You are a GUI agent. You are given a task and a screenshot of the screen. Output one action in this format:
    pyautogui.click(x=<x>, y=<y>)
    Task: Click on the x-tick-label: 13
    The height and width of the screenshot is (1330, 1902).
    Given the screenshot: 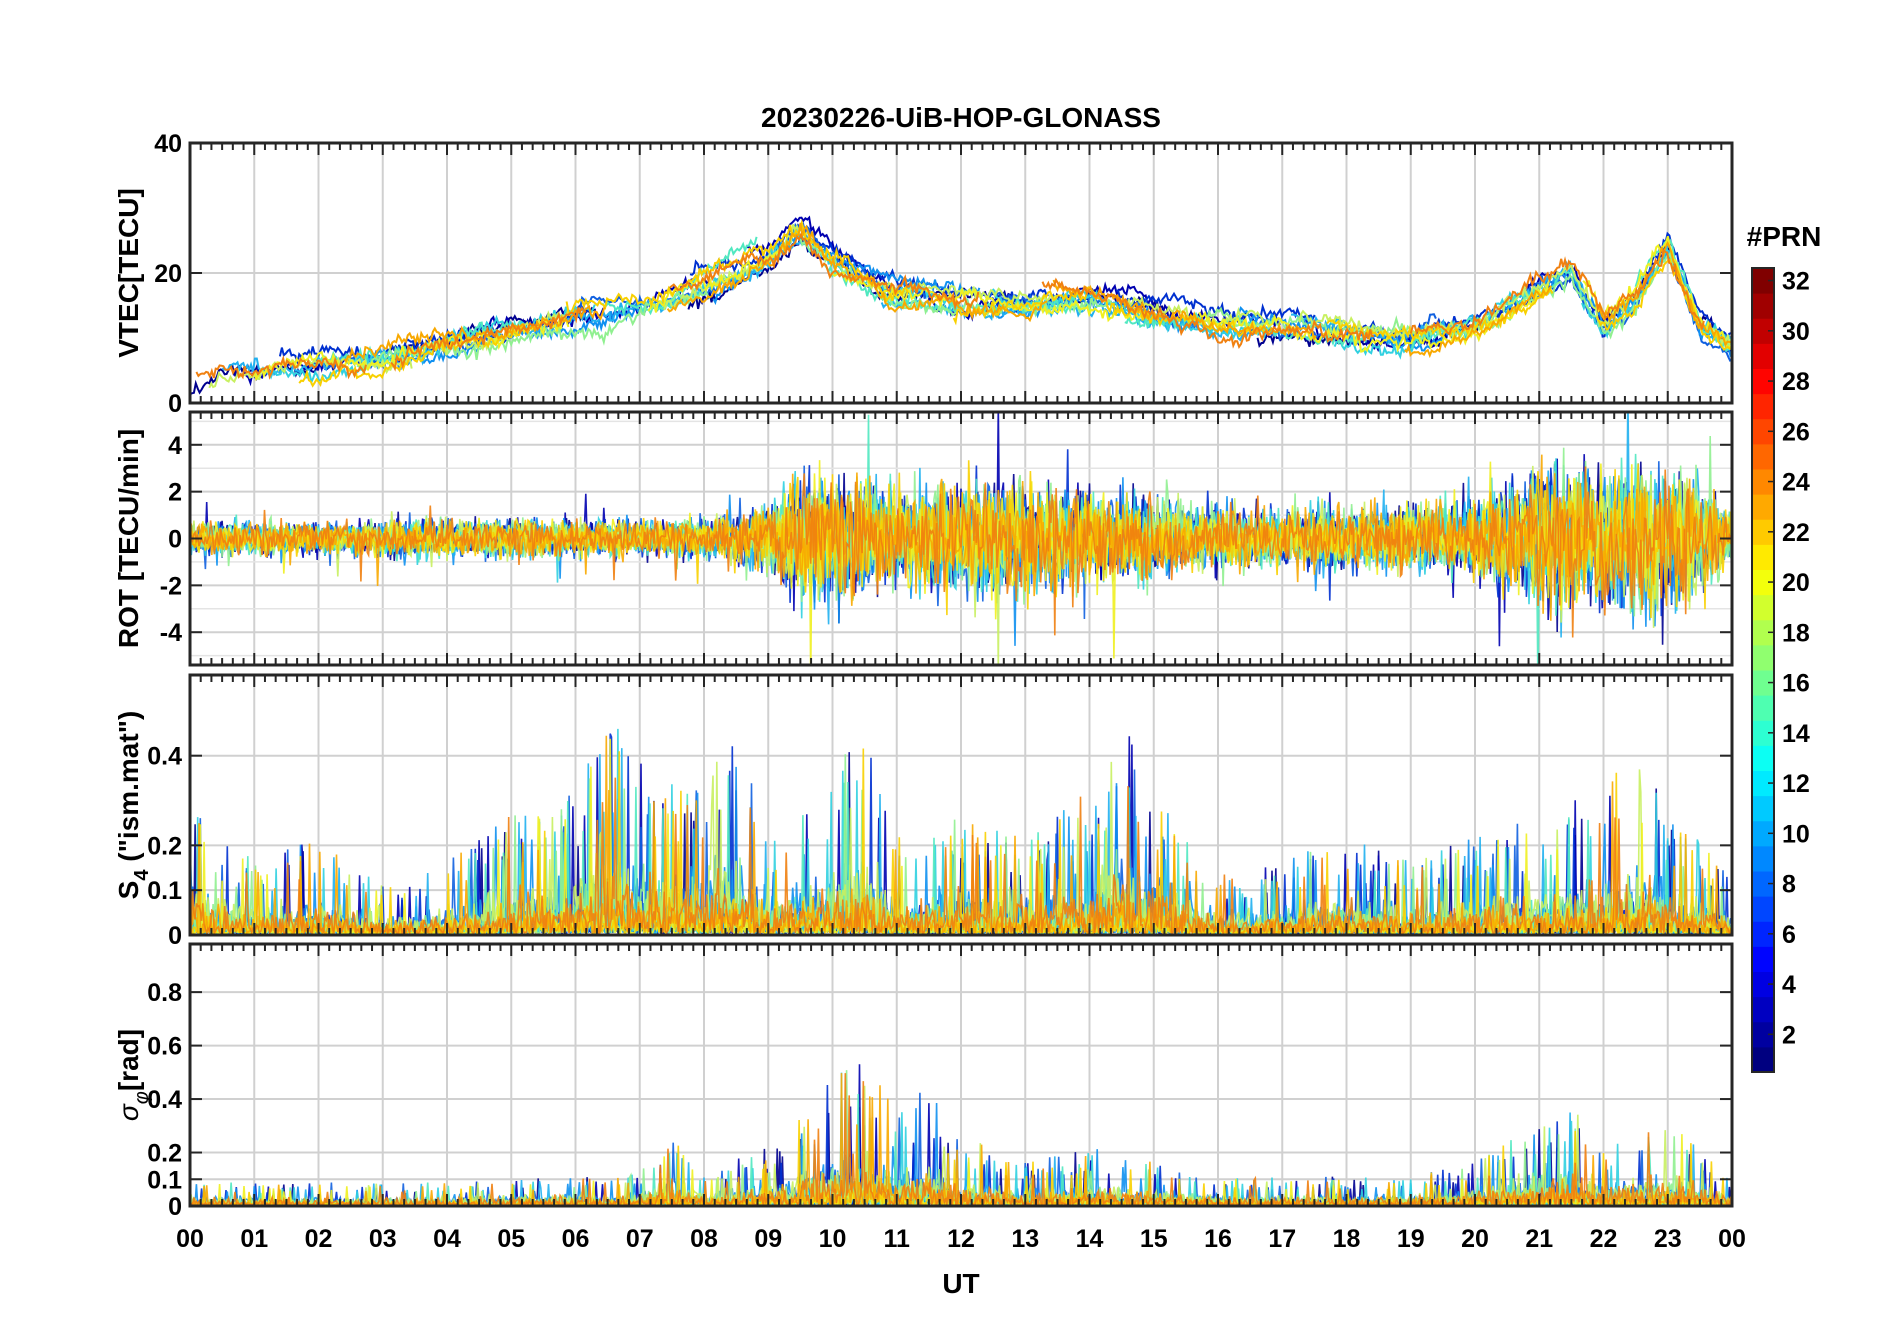 What is the action you would take?
    pyautogui.click(x=1025, y=1239)
    